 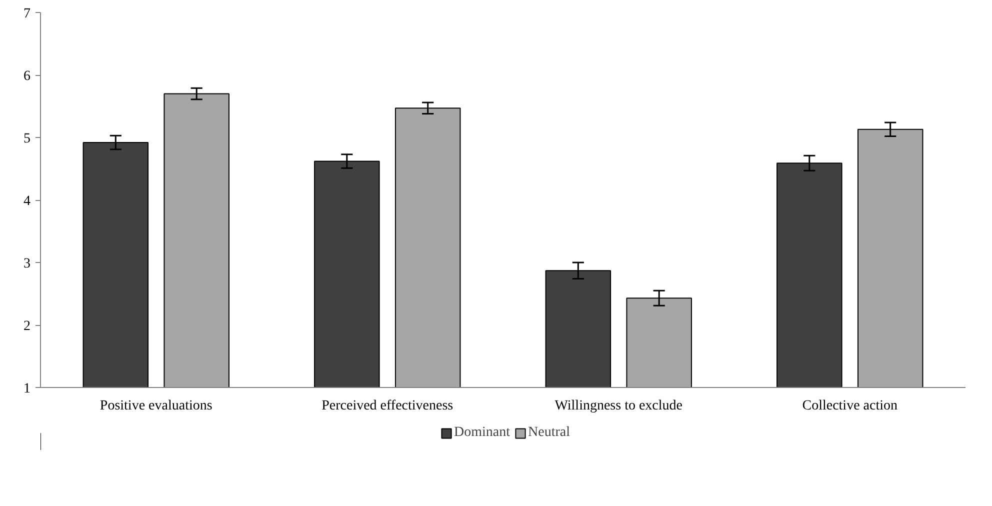 I want to click on y-tick-label: 7, so click(x=27, y=14).